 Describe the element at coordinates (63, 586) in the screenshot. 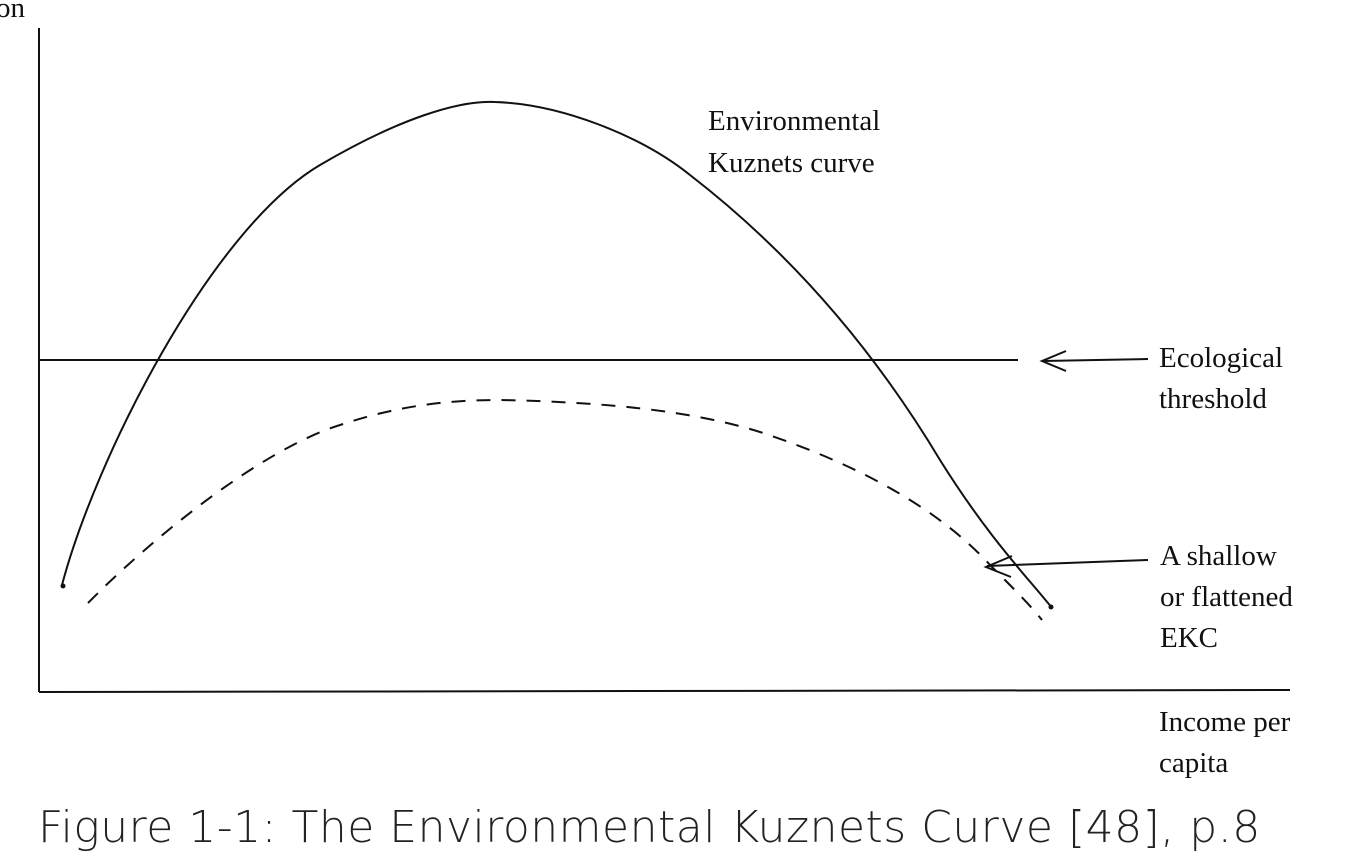

I see `ekc-curve-start-dot` at that location.